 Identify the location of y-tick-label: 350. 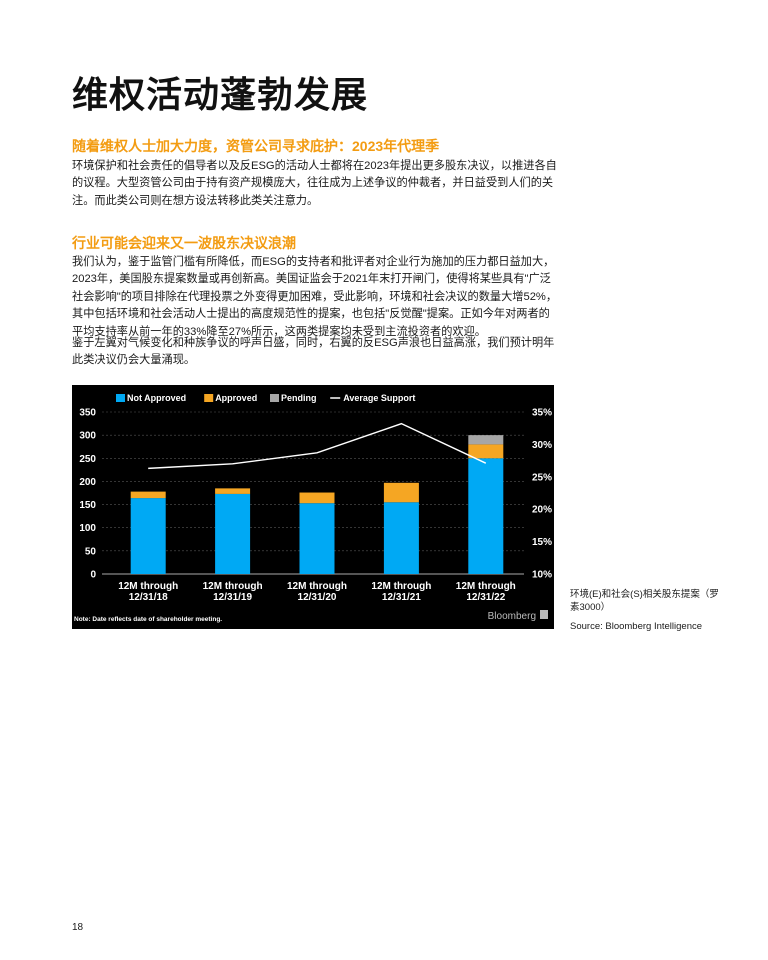
(87, 413).